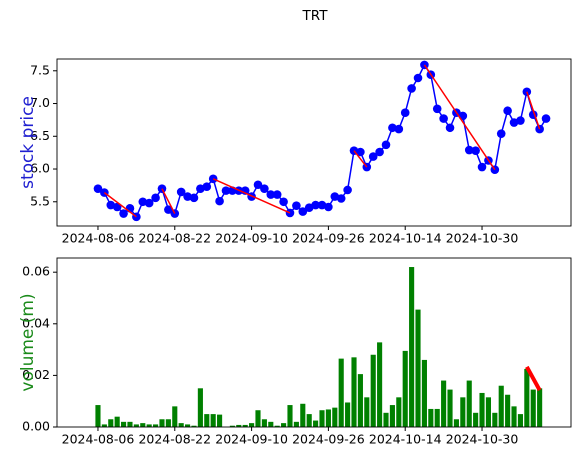 The height and width of the screenshot is (461, 581). What do you see at coordinates (315, 16) in the screenshot?
I see `chart-title: TRT` at bounding box center [315, 16].